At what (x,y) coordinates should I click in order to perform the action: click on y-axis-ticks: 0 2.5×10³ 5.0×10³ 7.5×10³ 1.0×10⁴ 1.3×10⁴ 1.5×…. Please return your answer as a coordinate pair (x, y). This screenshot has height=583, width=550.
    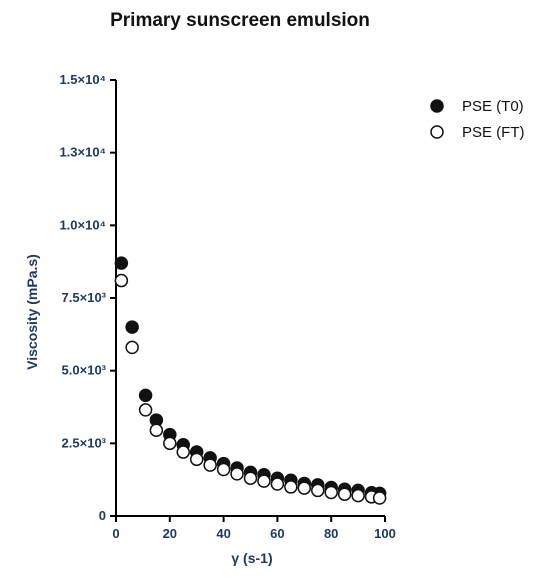
    Looking at the image, I should click on (87, 297).